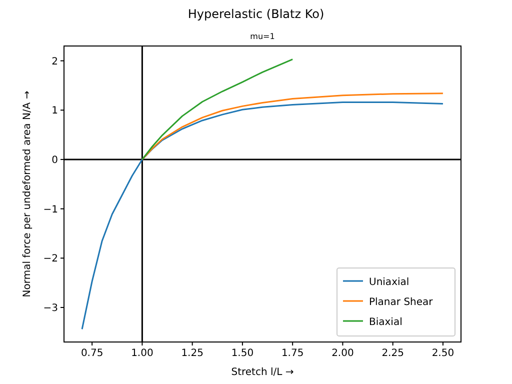 The width and height of the screenshot is (512, 384). Describe the element at coordinates (55, 62) in the screenshot. I see `y-tick-label: 2` at that location.